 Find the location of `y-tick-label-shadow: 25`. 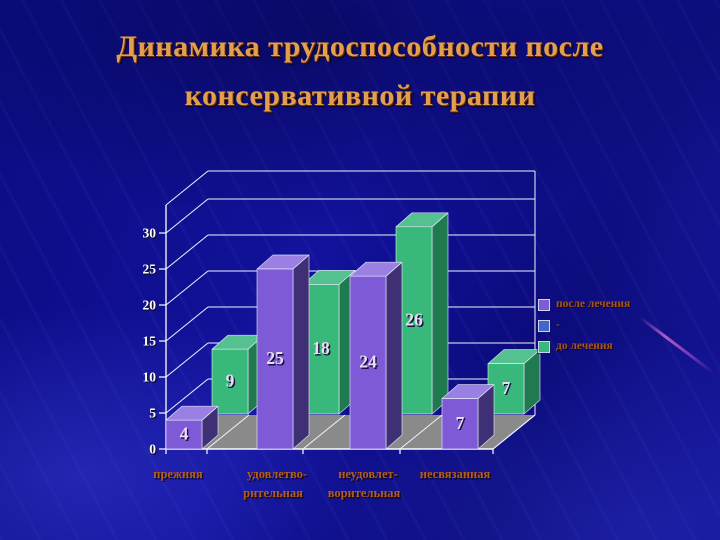

y-tick-label-shadow: 25 is located at coordinates (151, 270).